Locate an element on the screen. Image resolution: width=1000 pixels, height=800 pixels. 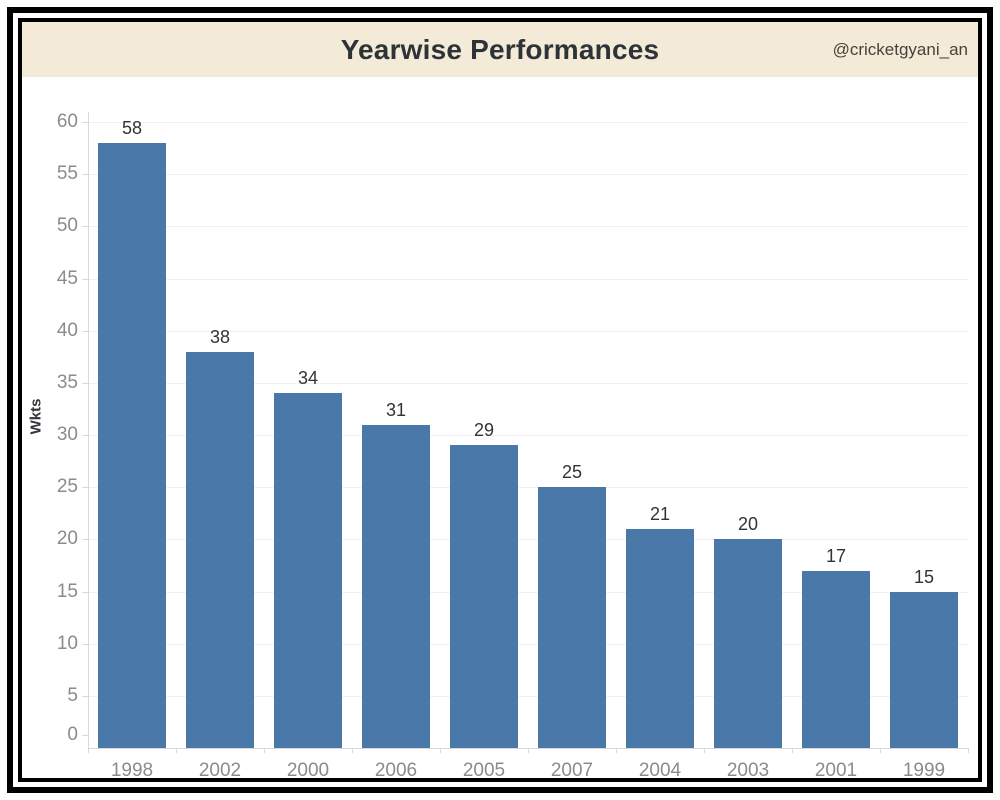
y-tick-label: 30 is located at coordinates (67, 434).